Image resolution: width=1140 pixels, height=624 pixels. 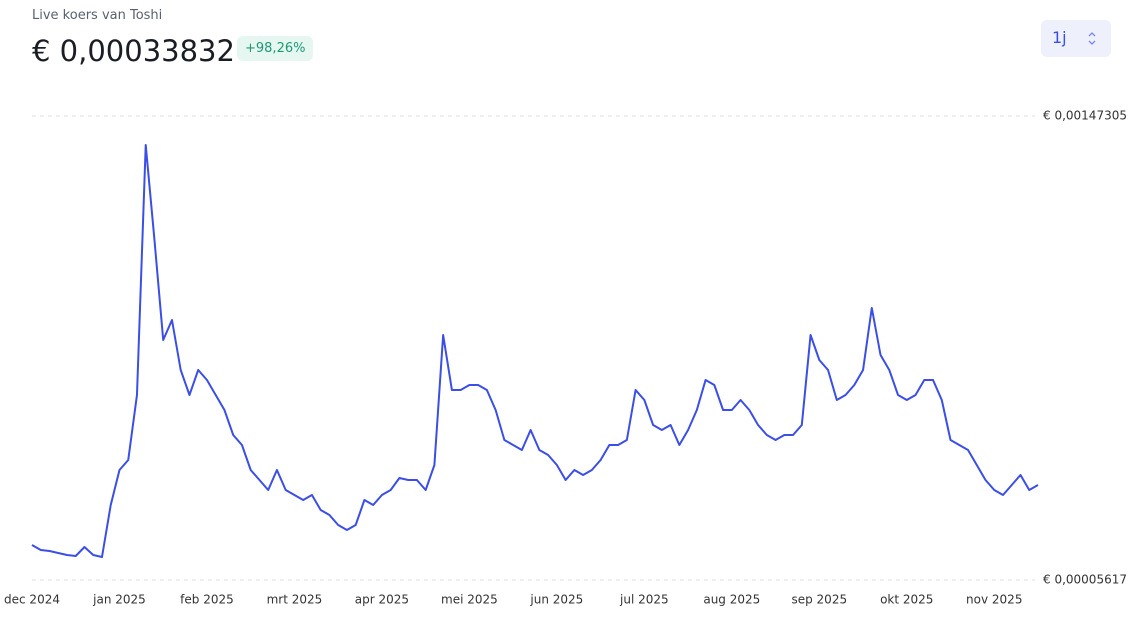 What do you see at coordinates (994, 600) in the screenshot?
I see `x-tick-label: nov 2025` at bounding box center [994, 600].